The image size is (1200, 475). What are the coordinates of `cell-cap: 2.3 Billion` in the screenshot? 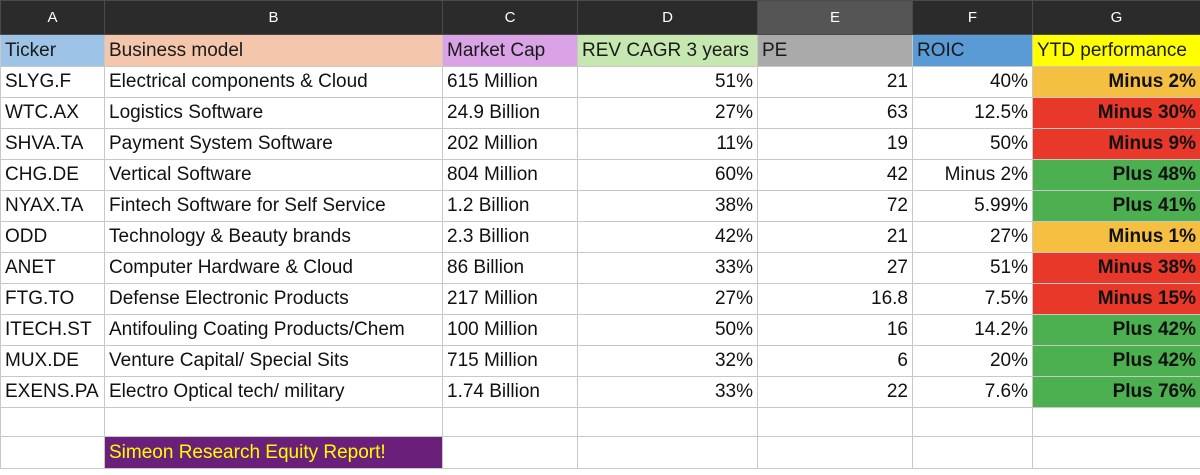 It's located at (510, 237).